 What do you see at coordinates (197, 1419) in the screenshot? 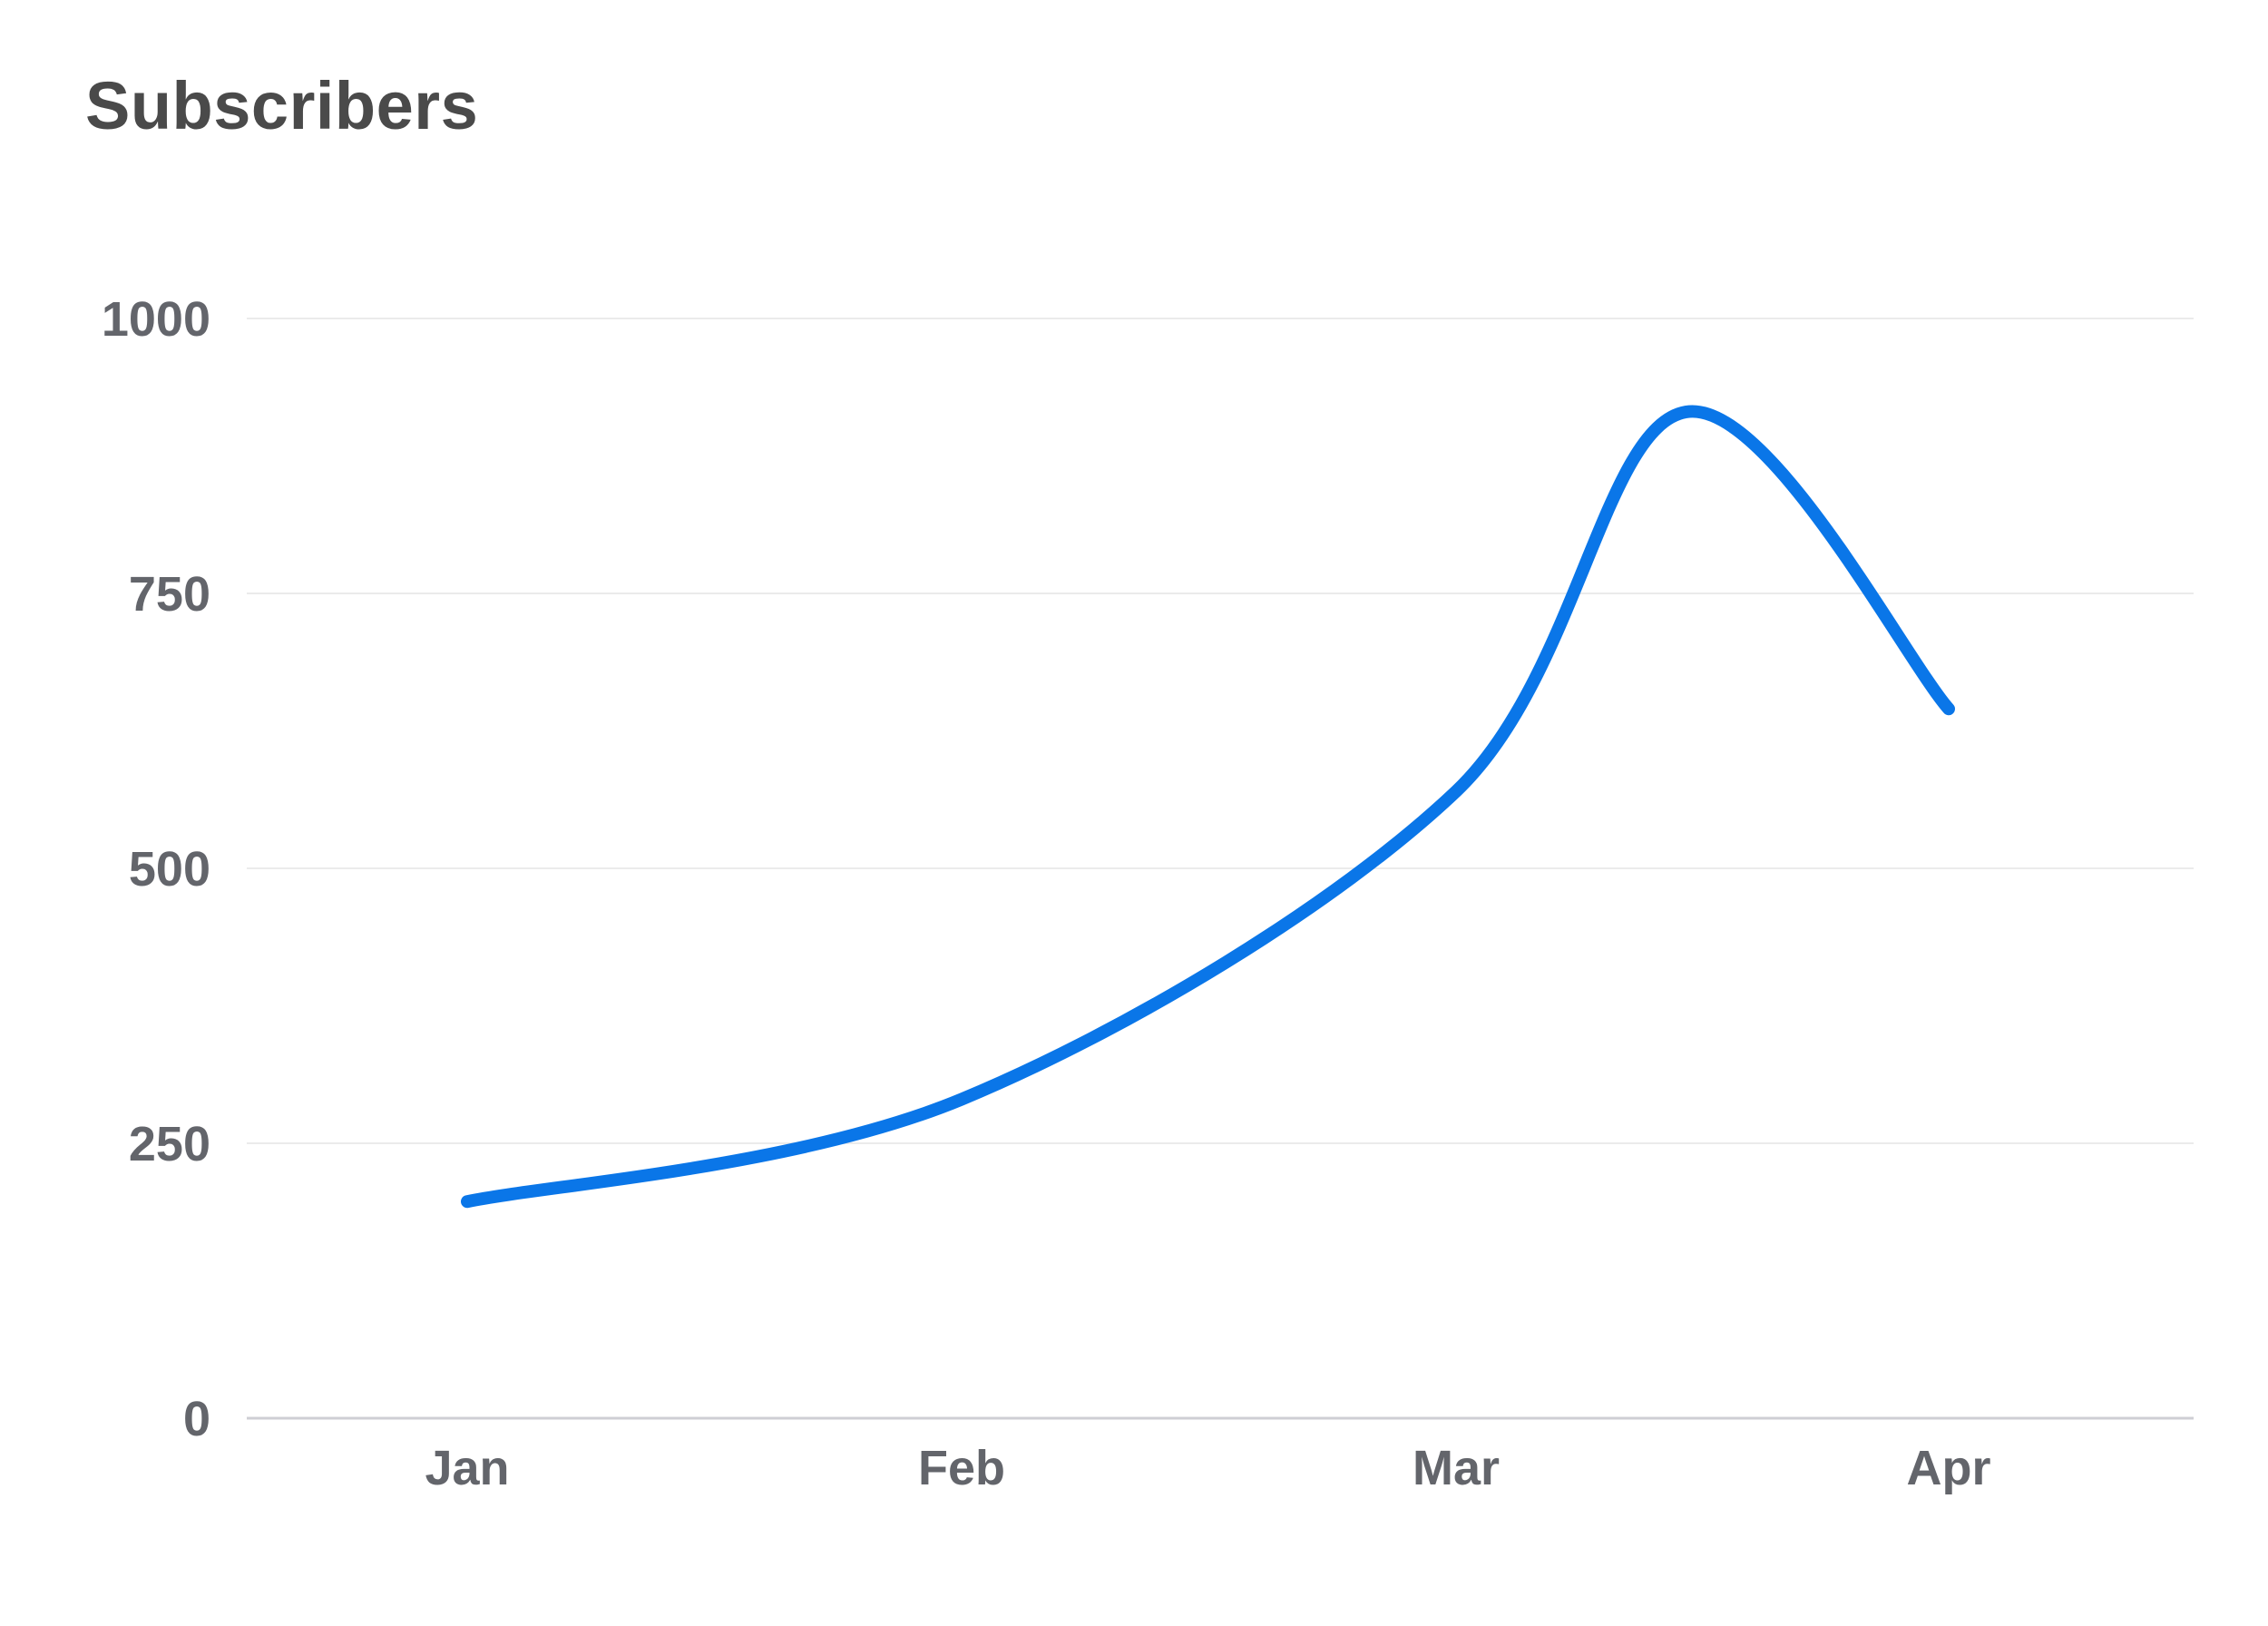
I see `y-tick-label: 0` at bounding box center [197, 1419].